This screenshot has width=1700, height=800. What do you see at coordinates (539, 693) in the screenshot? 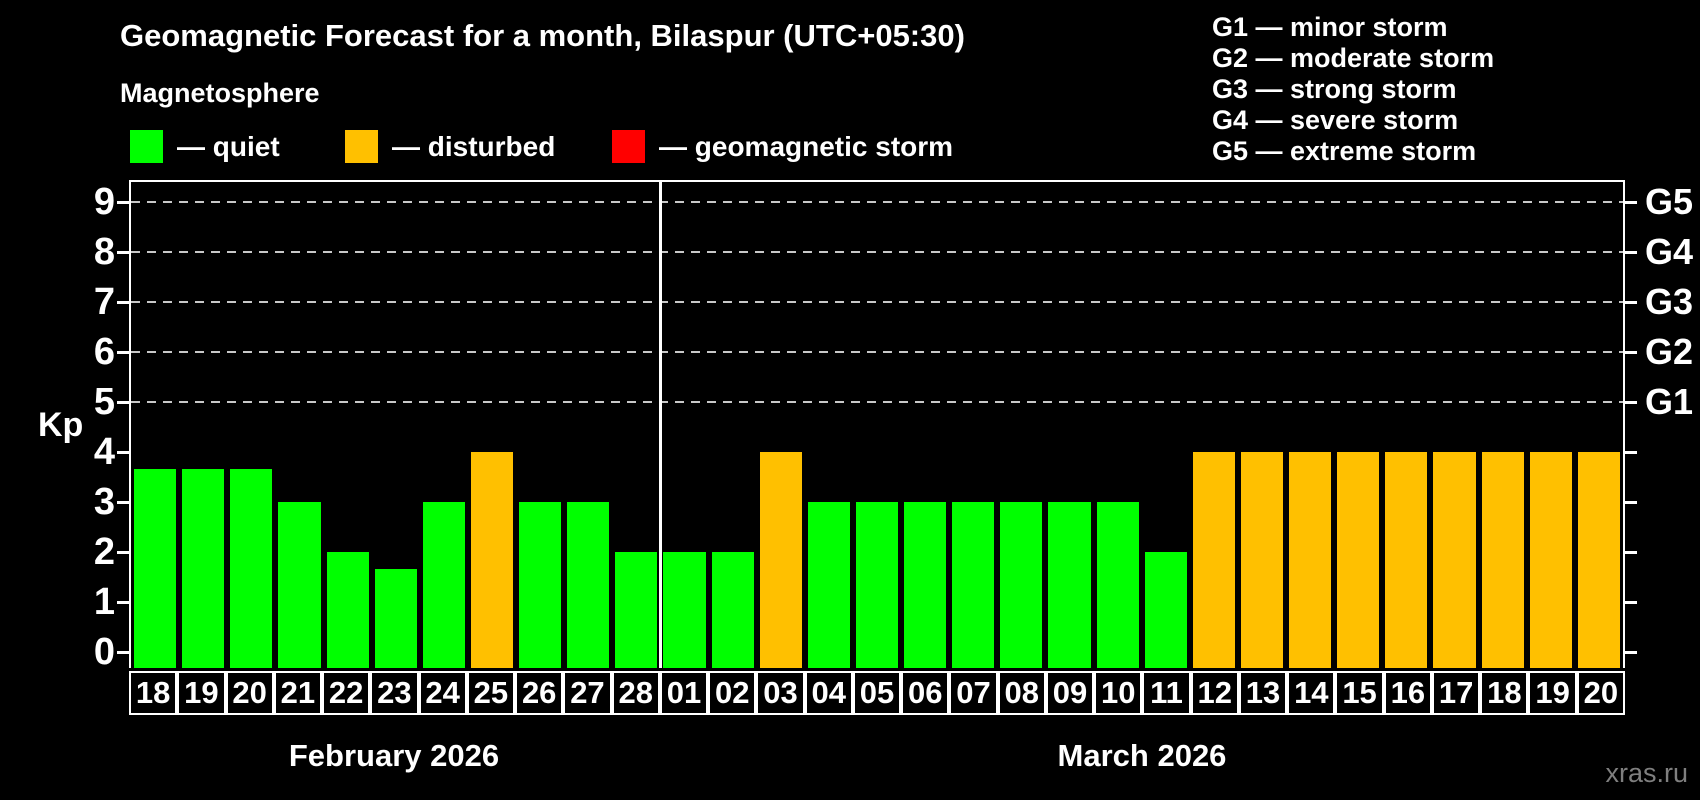
I see `x-day-label: 26` at bounding box center [539, 693].